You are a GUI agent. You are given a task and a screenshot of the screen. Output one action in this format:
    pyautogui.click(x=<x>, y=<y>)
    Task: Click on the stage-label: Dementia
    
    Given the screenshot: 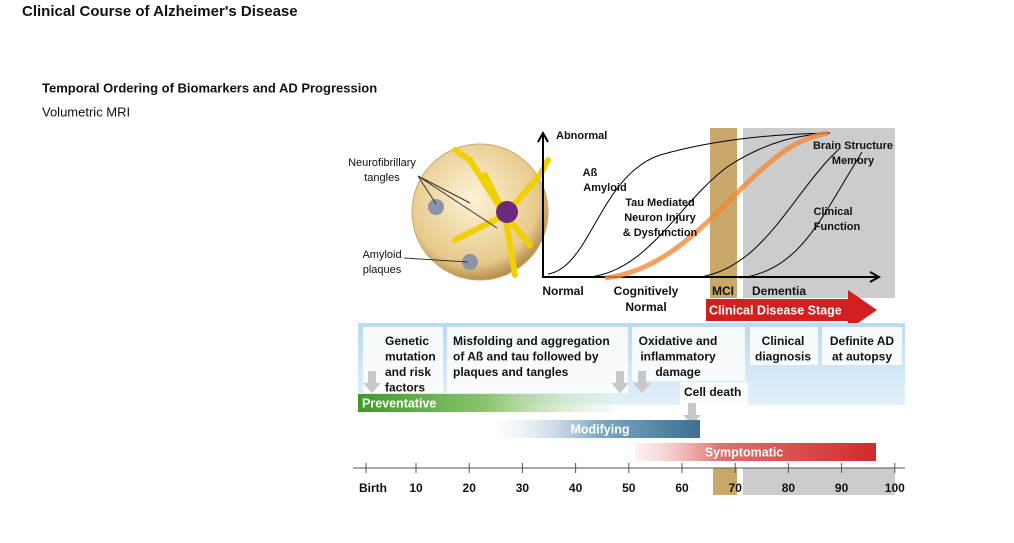 What is the action you would take?
    pyautogui.click(x=779, y=291)
    